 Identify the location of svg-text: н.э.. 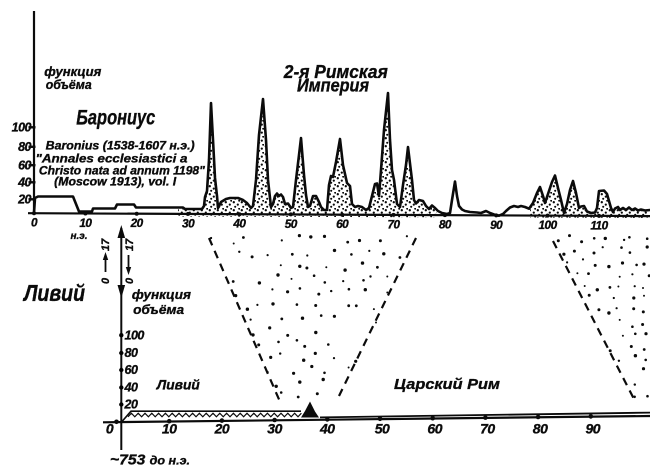
(78, 236).